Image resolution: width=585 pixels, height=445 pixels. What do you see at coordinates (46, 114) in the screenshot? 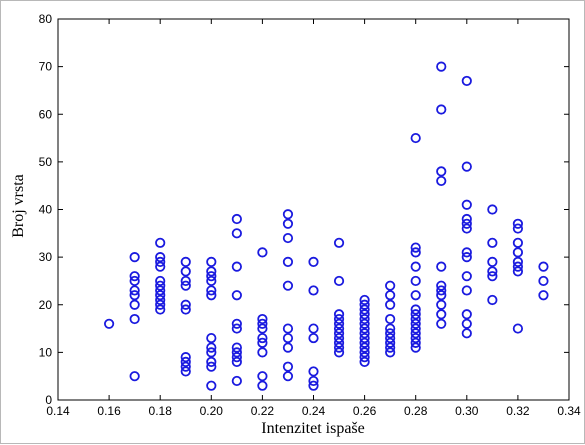
I see `y-tick-label: 60` at bounding box center [46, 114].